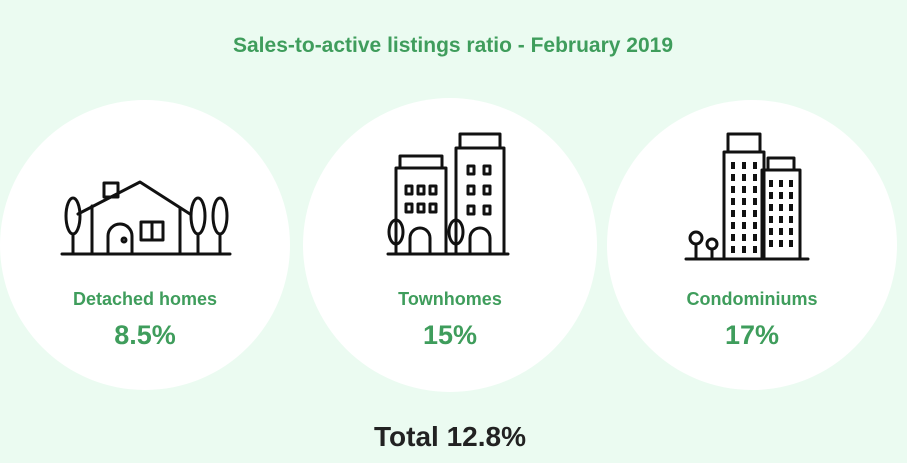 This screenshot has height=463, width=907. Describe the element at coordinates (450, 436) in the screenshot. I see `total: Total 12.8%` at that location.